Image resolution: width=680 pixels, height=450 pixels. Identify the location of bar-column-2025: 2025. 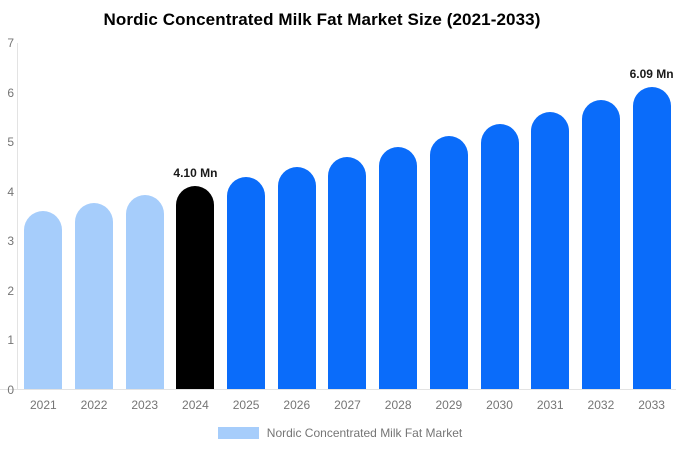
(246, 227).